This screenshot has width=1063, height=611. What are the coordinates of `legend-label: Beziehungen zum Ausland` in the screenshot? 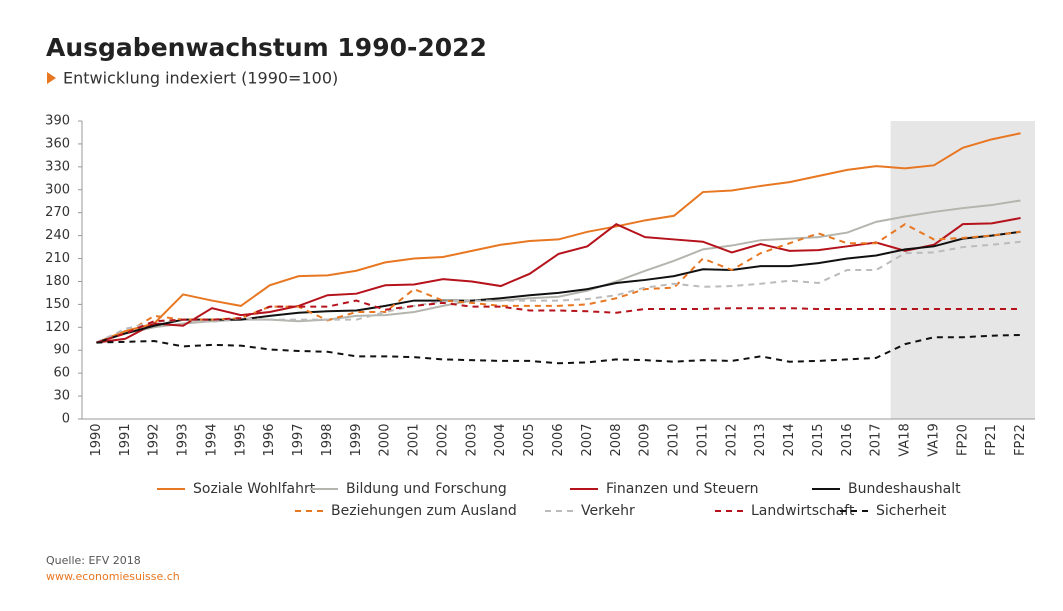 It's located at (424, 511).